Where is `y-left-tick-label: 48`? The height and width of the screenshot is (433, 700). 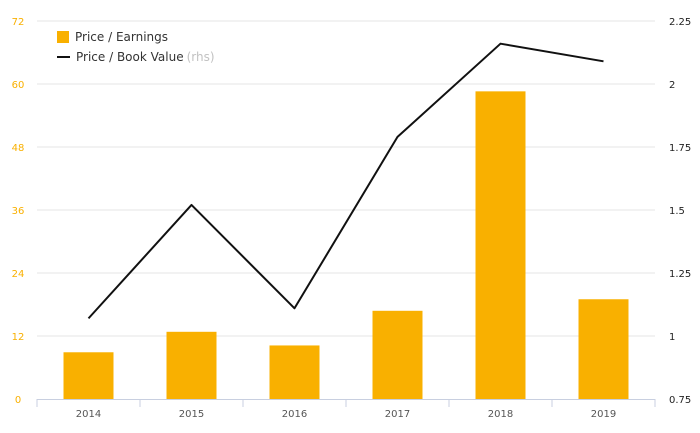
y-left-tick-label: 48 is located at coordinates (18, 148).